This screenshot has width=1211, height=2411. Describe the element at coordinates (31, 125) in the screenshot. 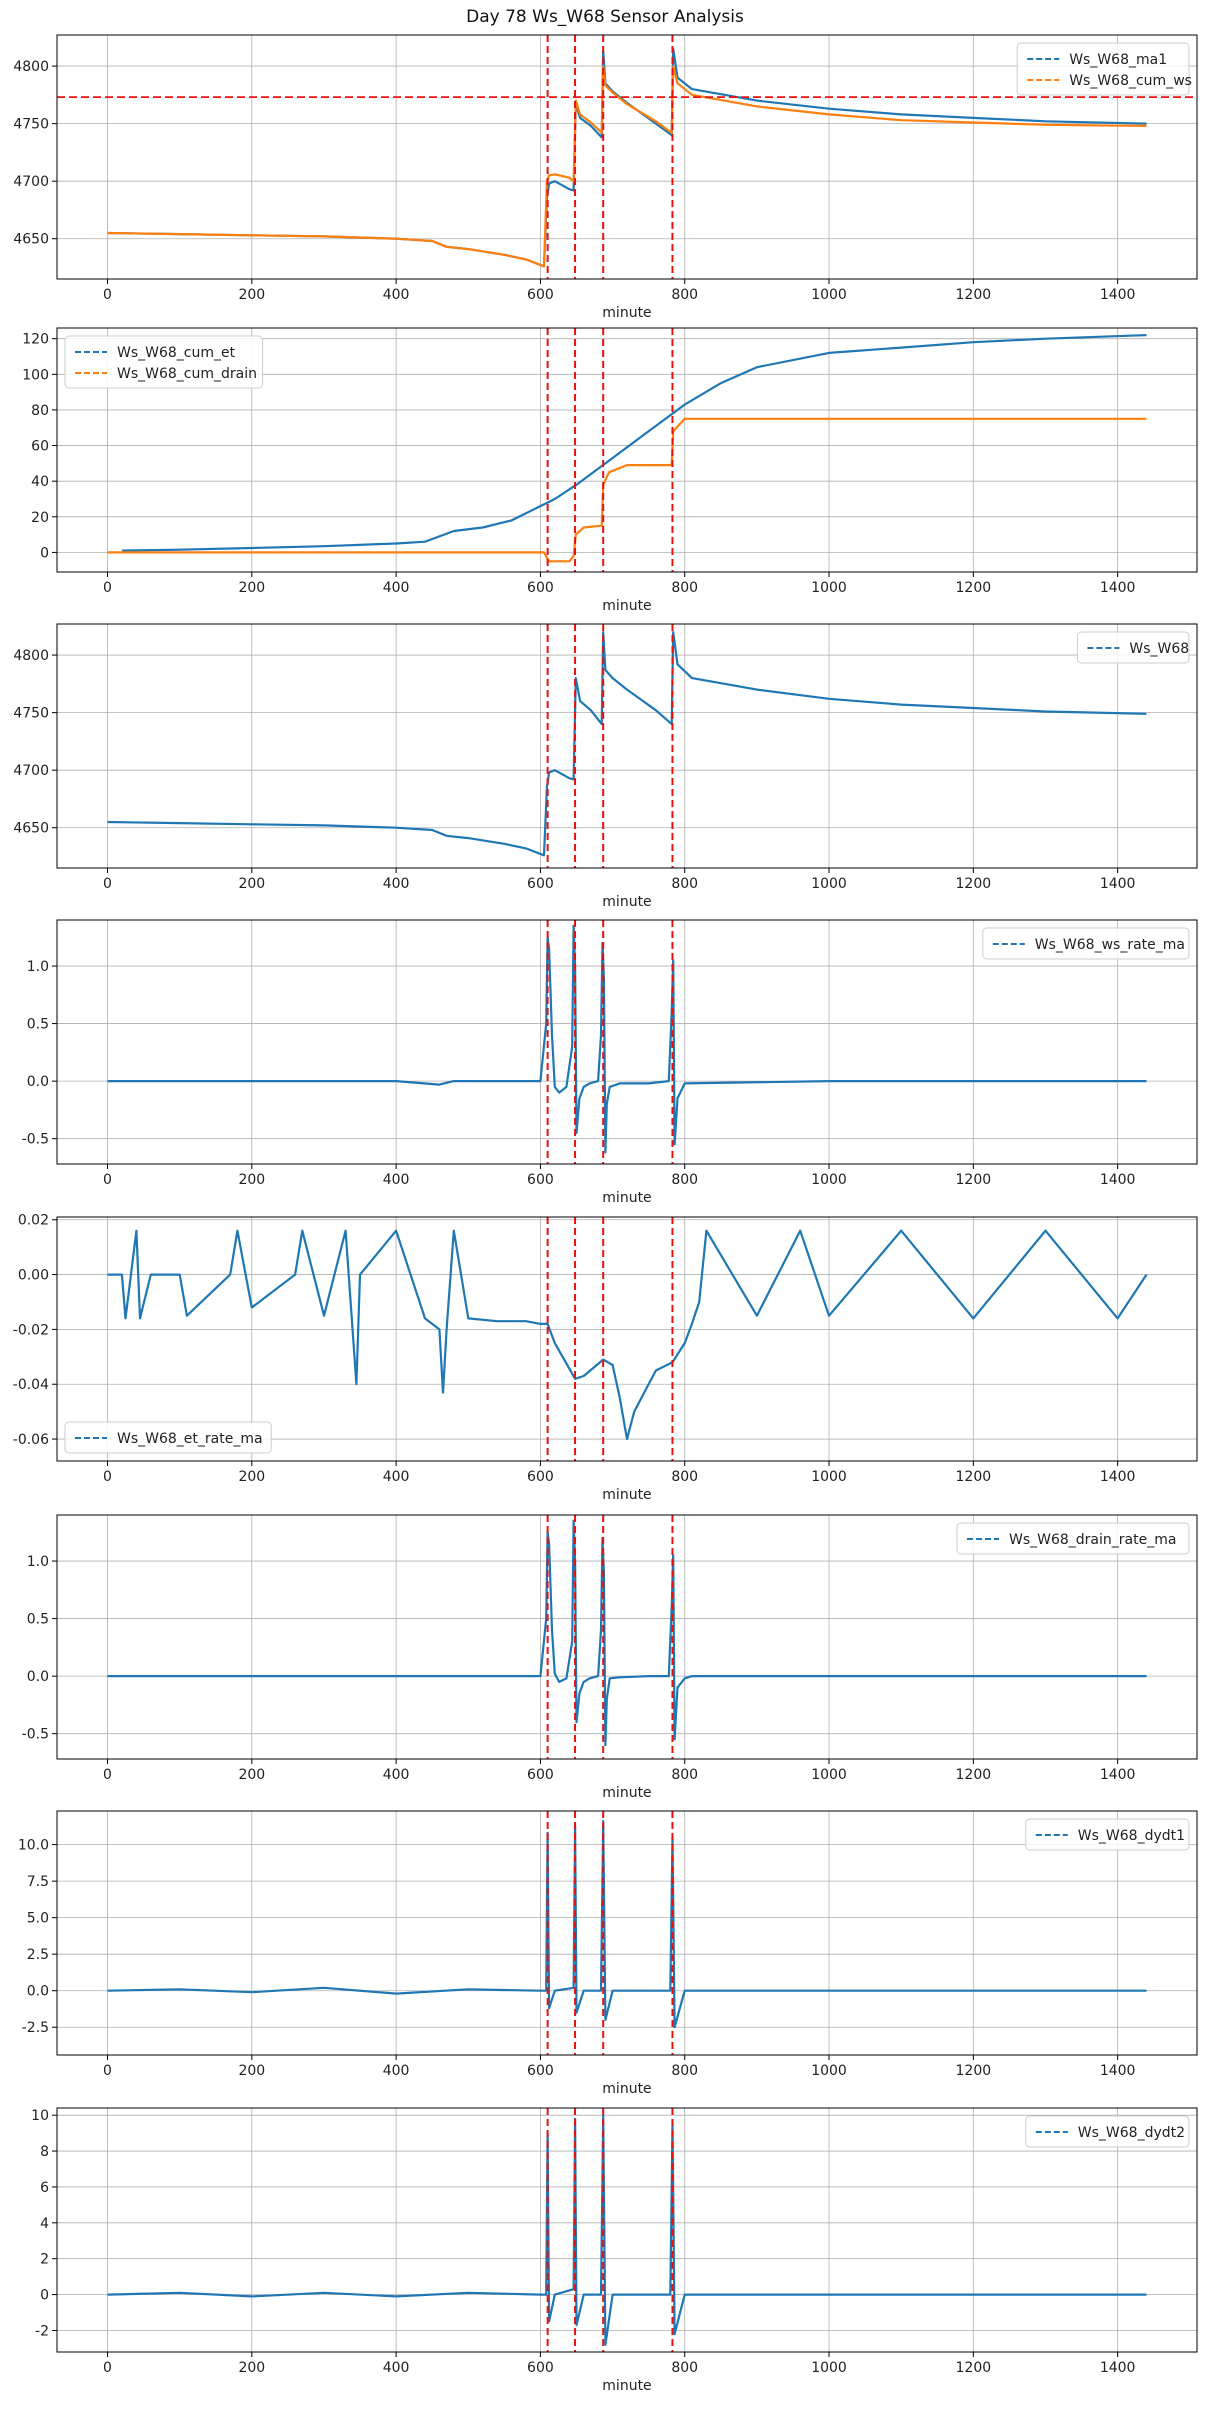

I see `y-tick-label: 4750` at that location.